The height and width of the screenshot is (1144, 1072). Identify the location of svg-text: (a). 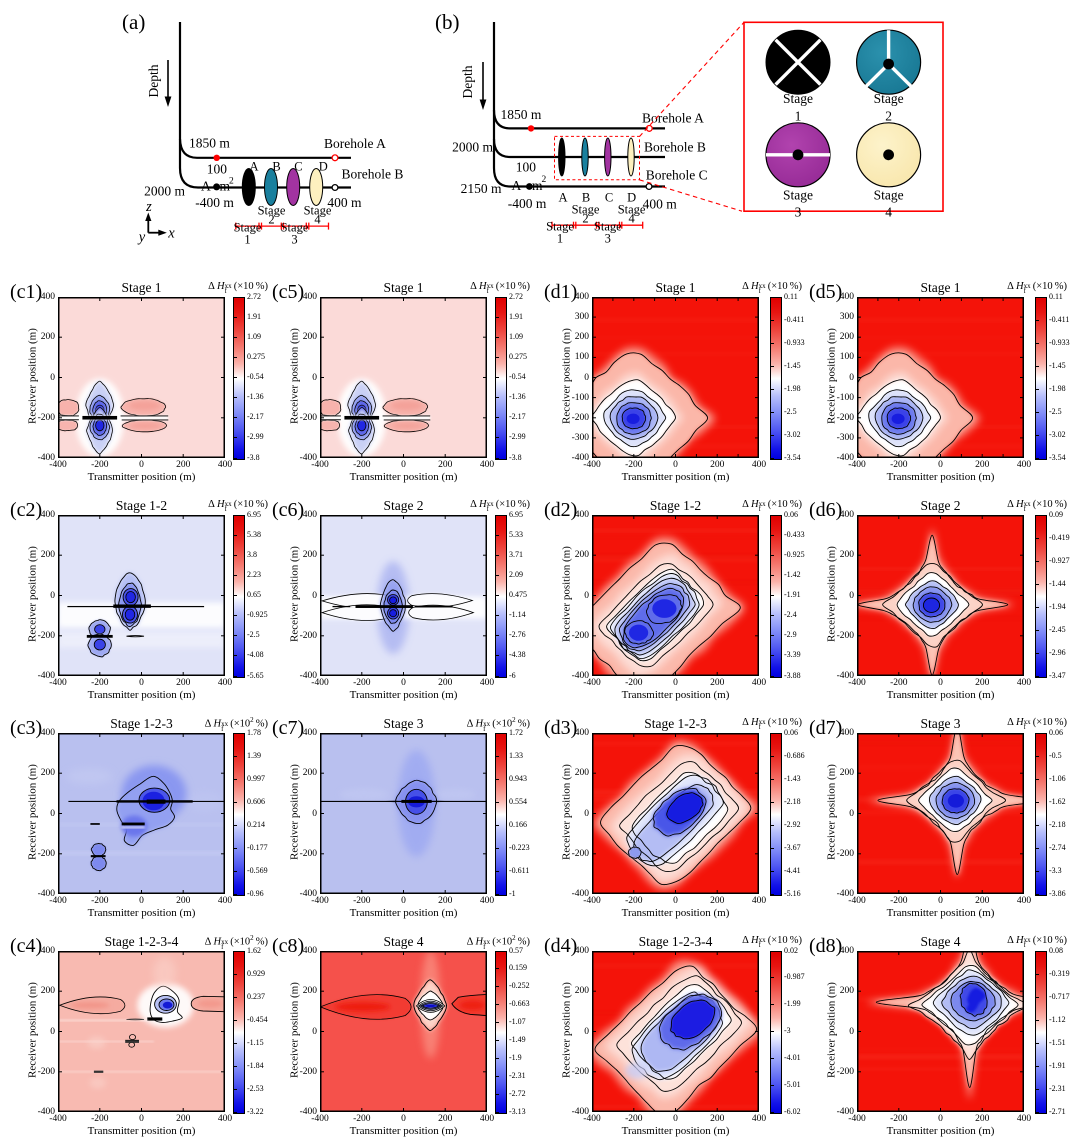
(133, 22).